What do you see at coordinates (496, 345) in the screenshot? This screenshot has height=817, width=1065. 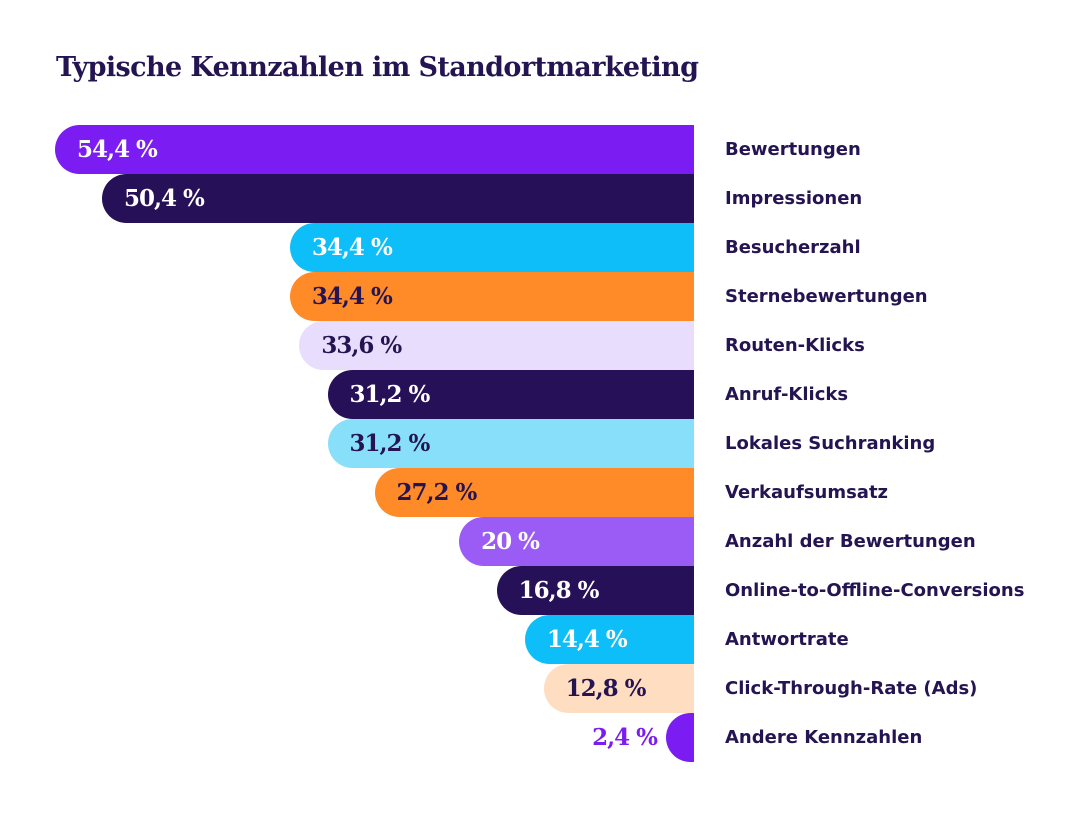 I see `bar: 33,6 %` at bounding box center [496, 345].